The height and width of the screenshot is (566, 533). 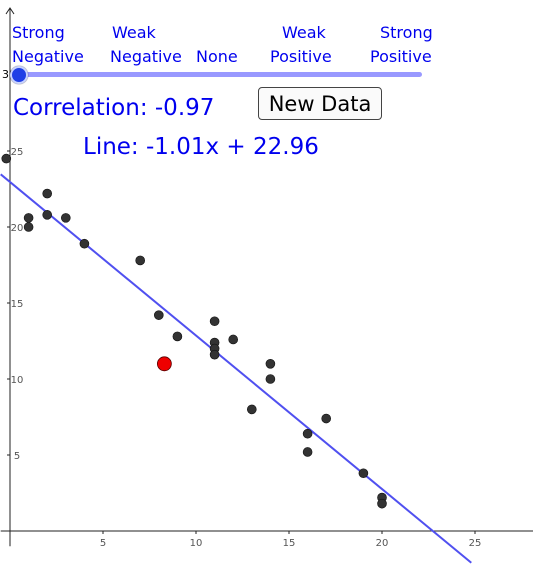 I want to click on y-tick-label: 20, so click(x=17, y=228).